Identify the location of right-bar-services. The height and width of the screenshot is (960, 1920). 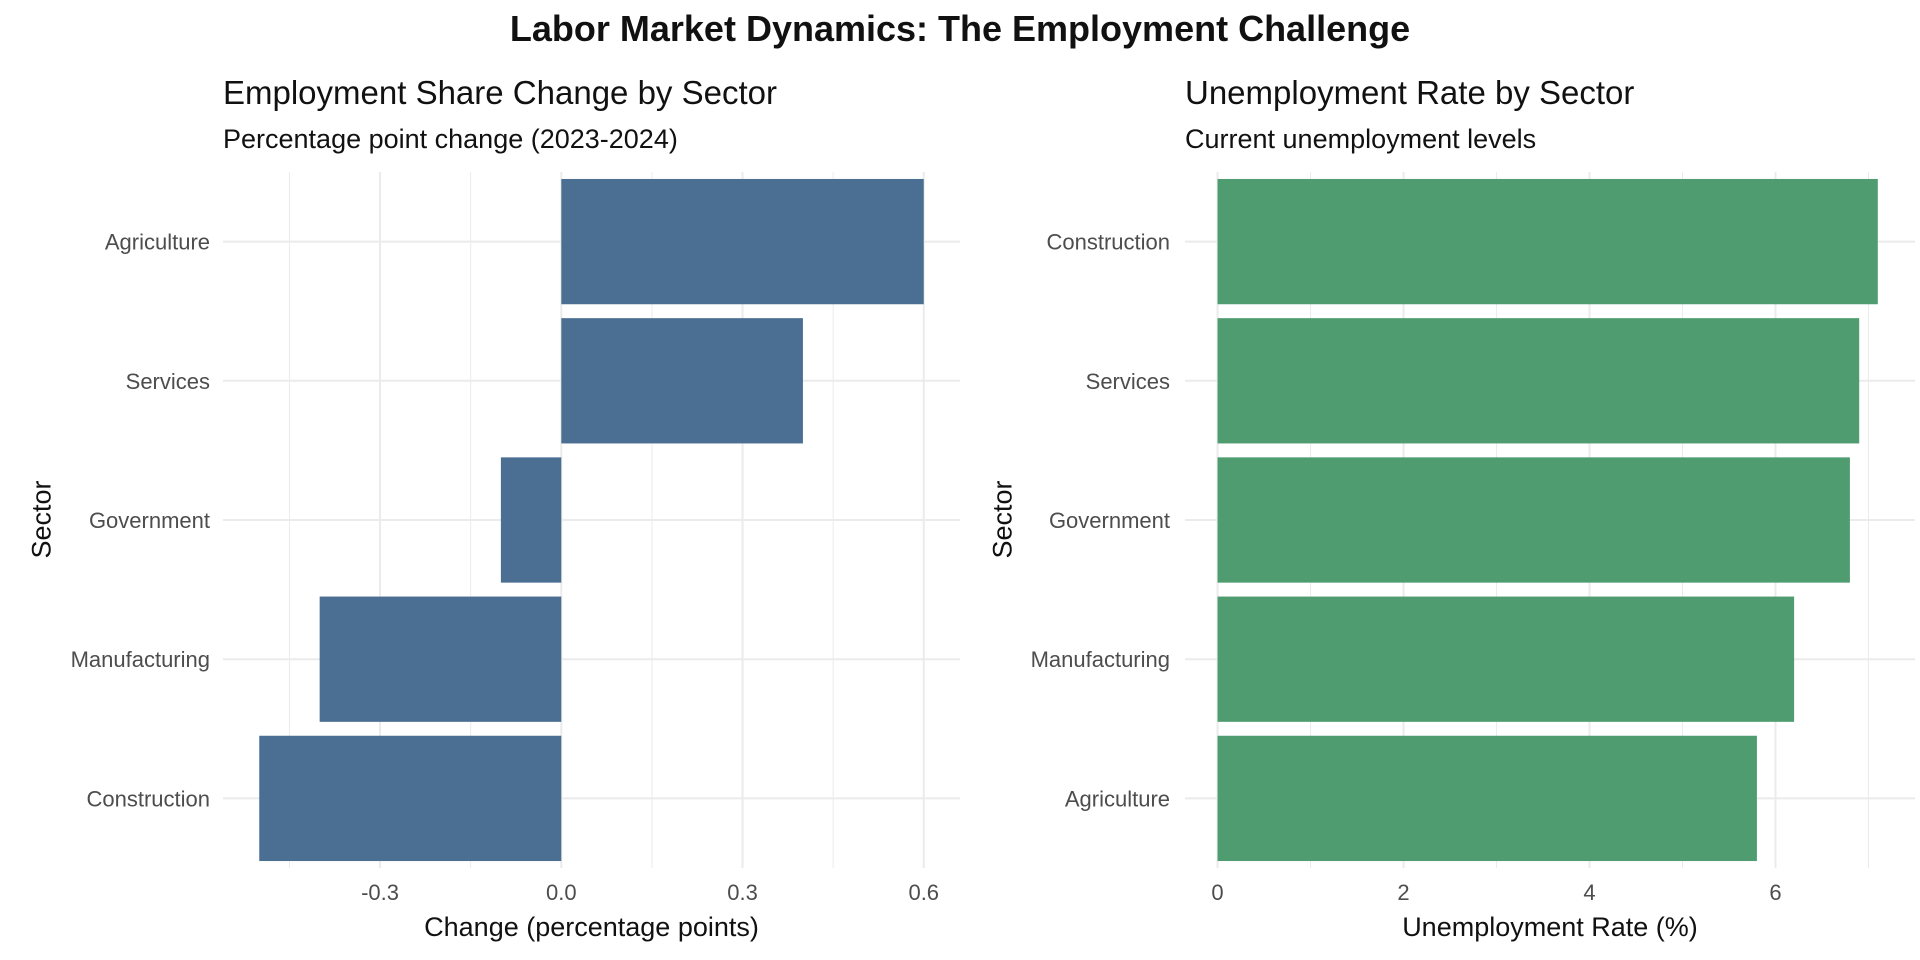
(1538, 381).